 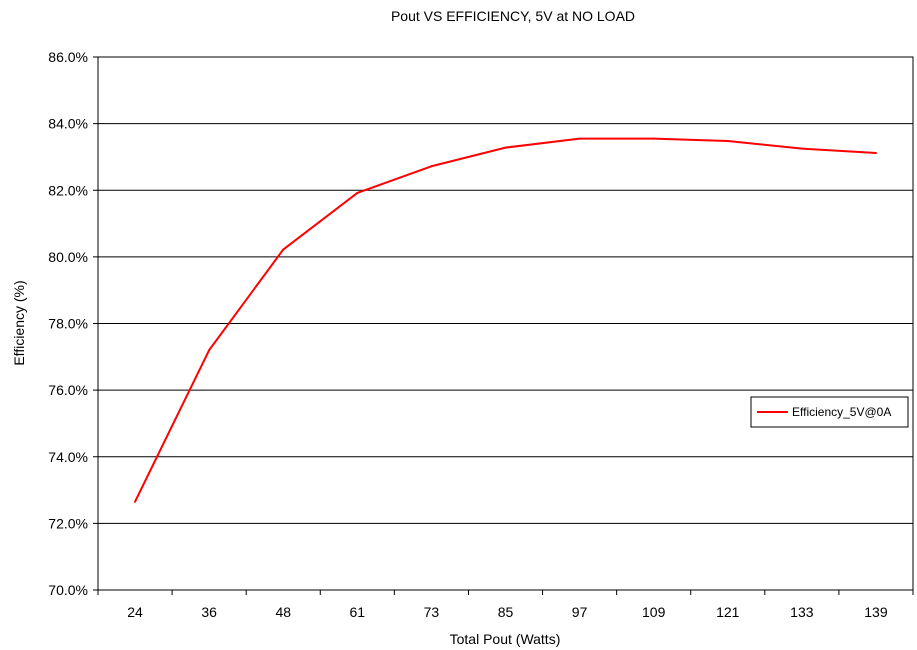 What do you see at coordinates (802, 612) in the screenshot?
I see `x-tick-label: 133` at bounding box center [802, 612].